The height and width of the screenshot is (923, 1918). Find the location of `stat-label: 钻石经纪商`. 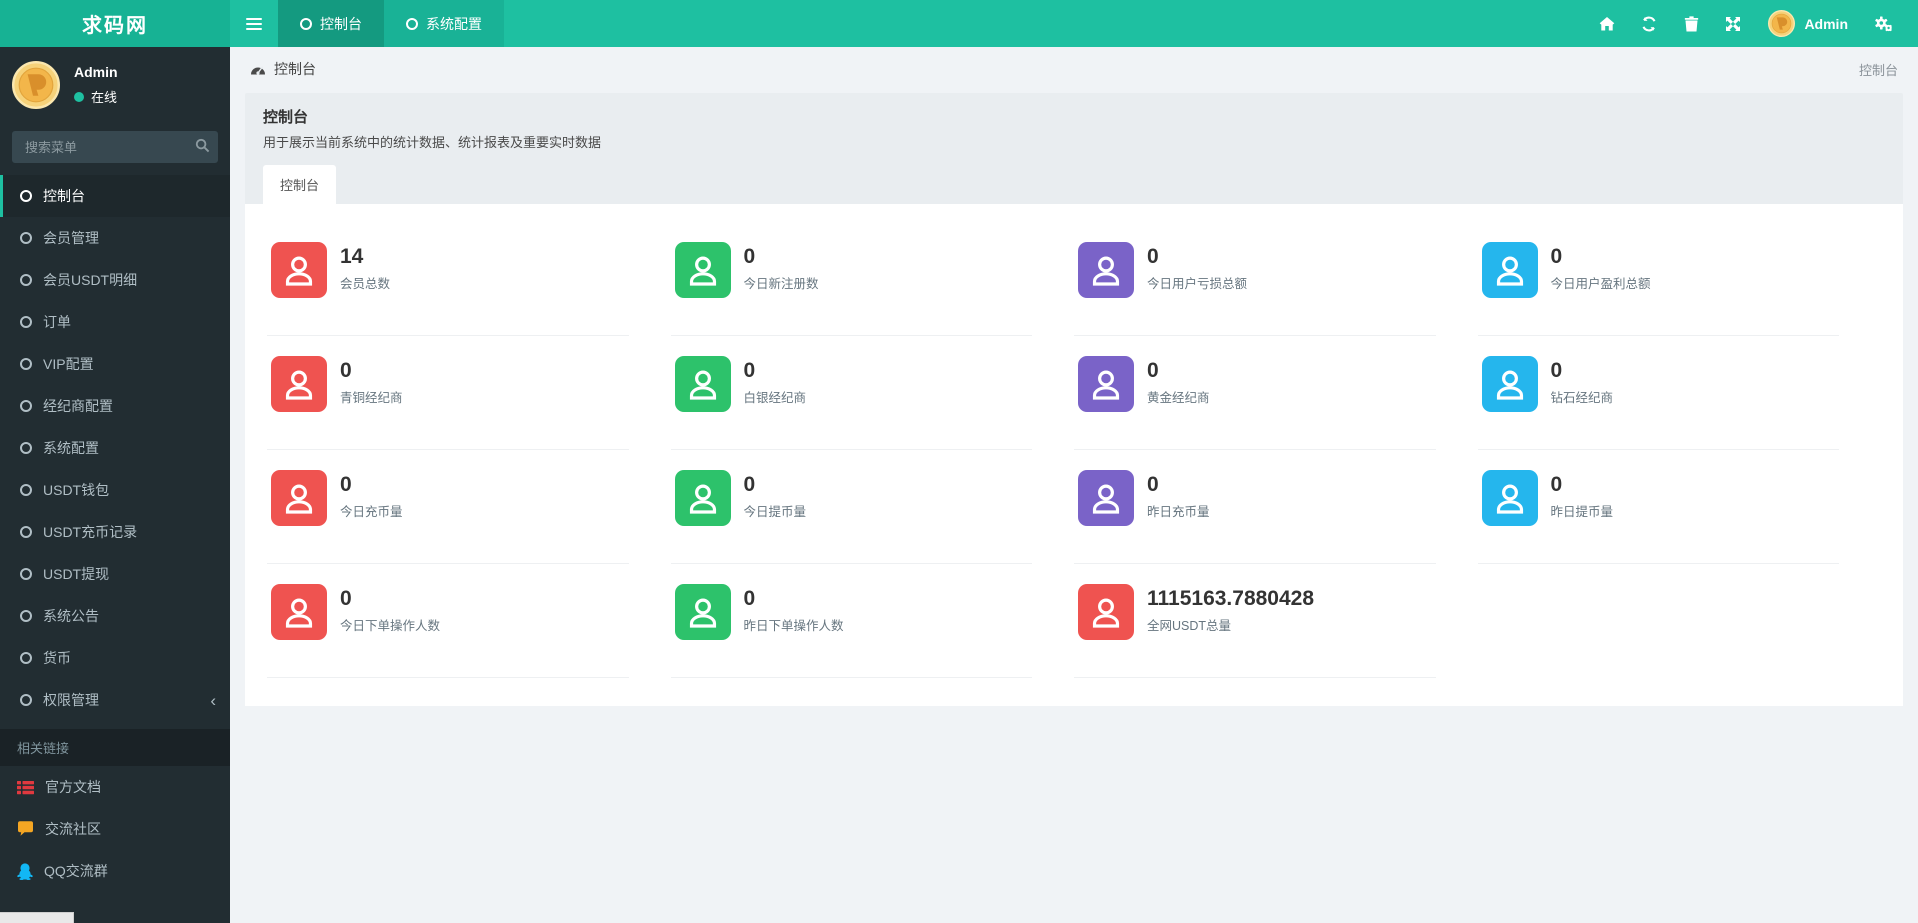

stat-label: 钻石经纪商 is located at coordinates (1582, 398).